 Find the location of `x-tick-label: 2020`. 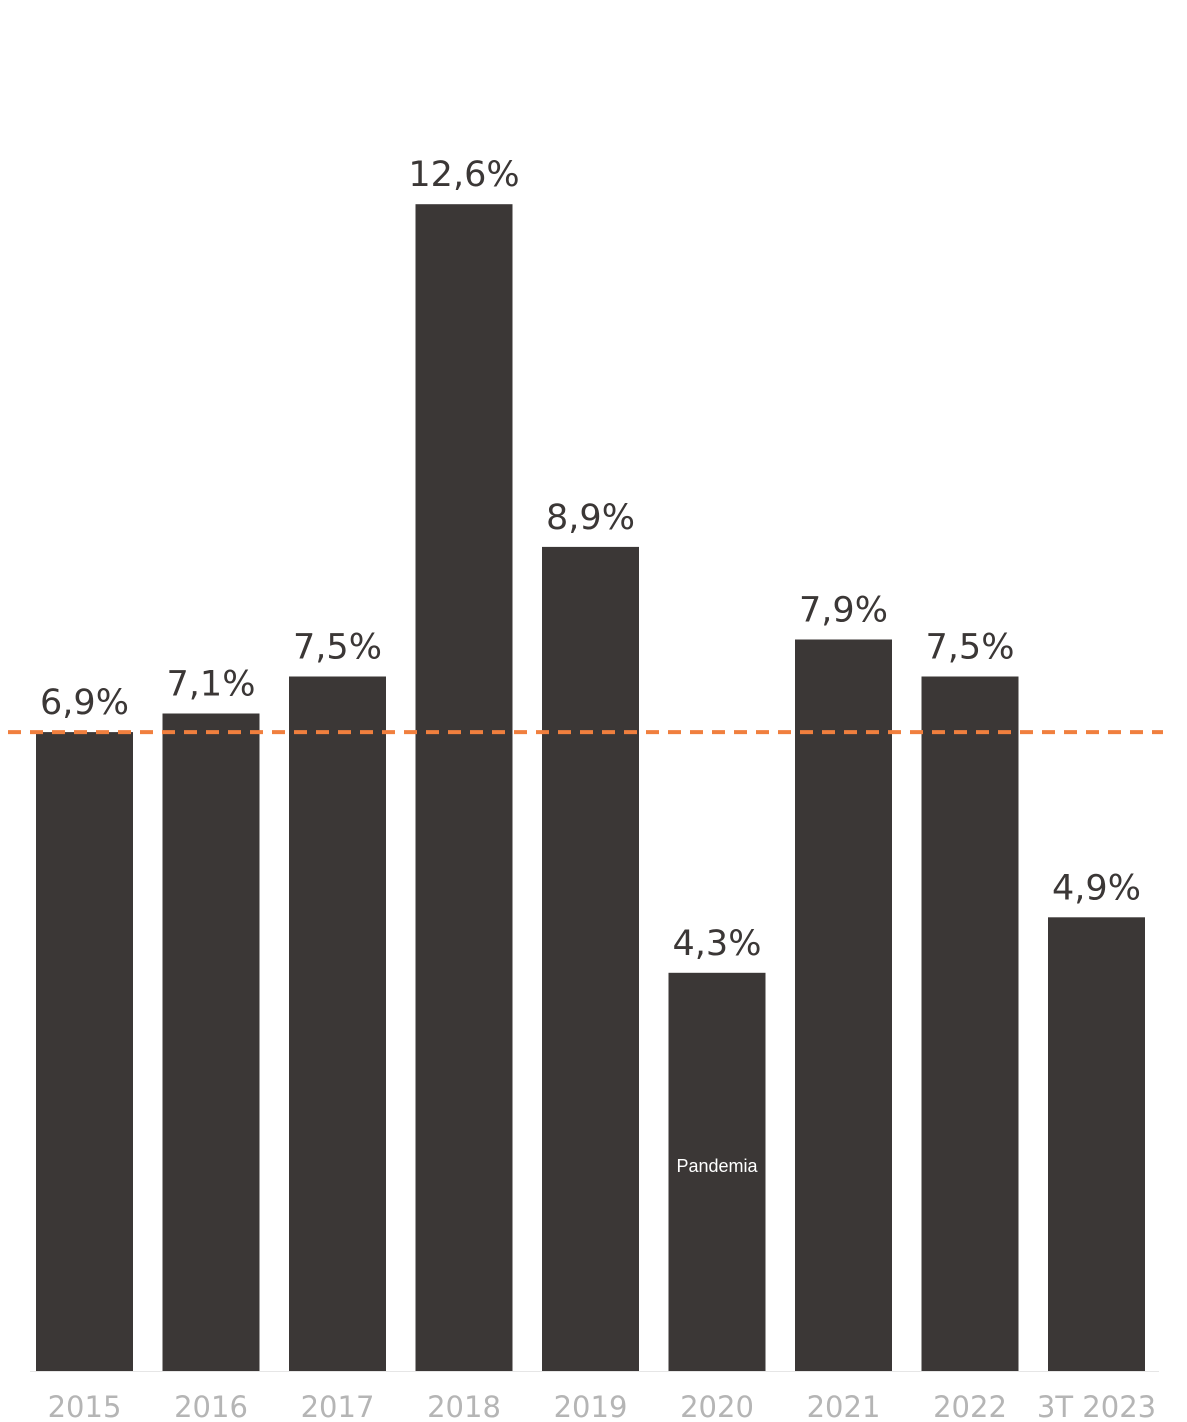

x-tick-label: 2020 is located at coordinates (717, 1406).